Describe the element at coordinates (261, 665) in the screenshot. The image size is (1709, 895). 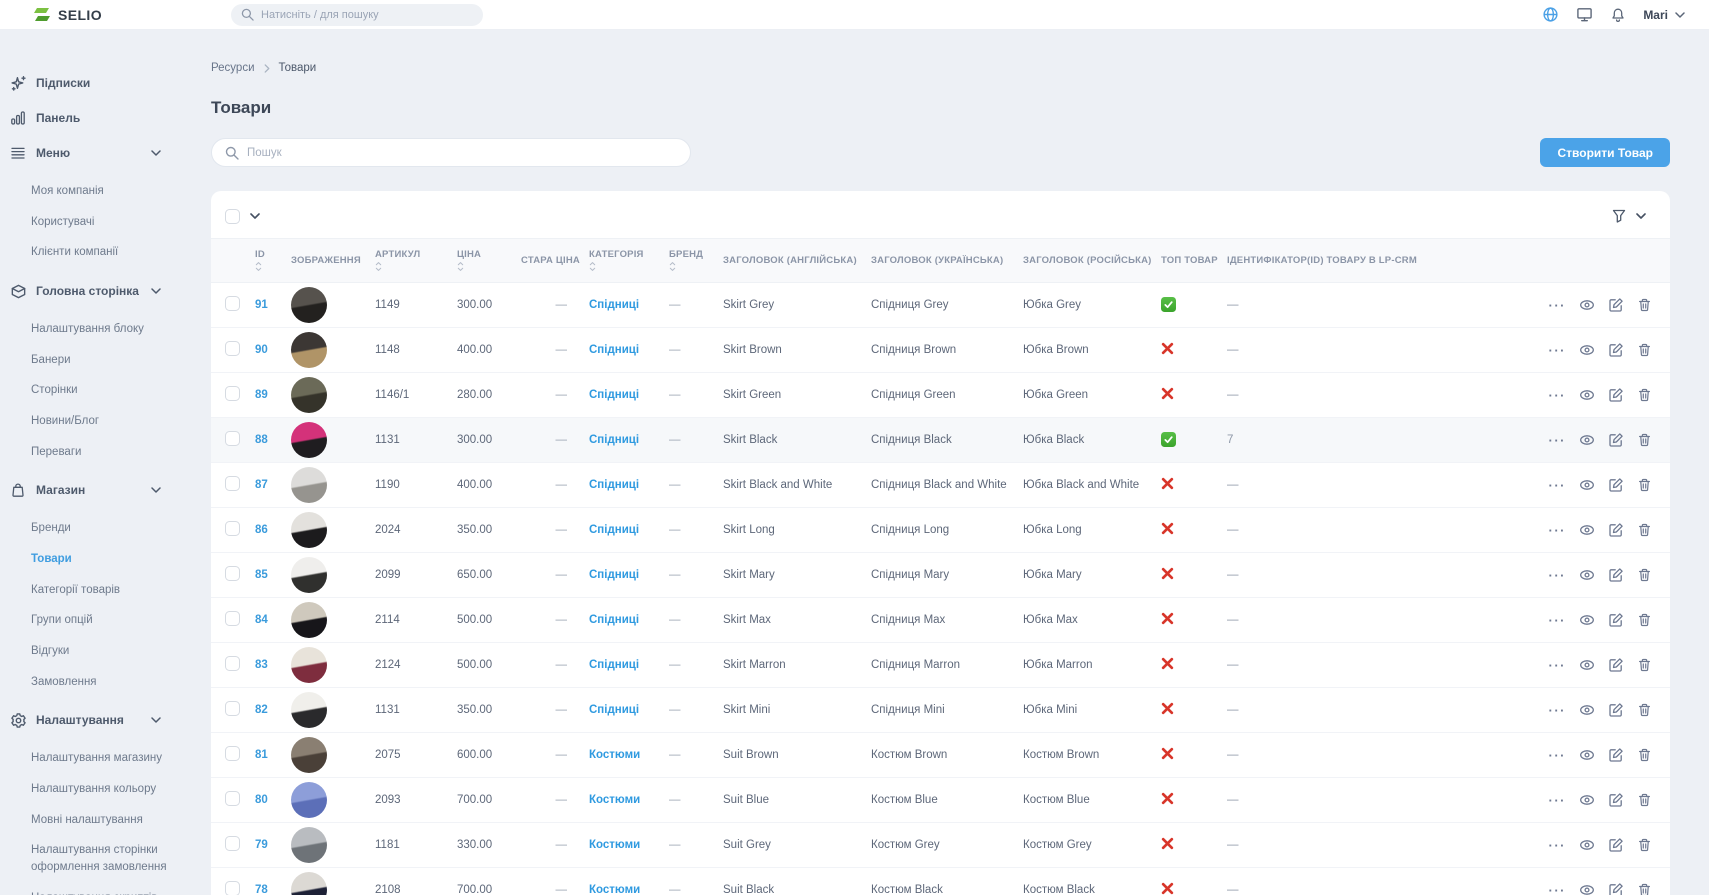
I see `product-id-link: 83` at that location.